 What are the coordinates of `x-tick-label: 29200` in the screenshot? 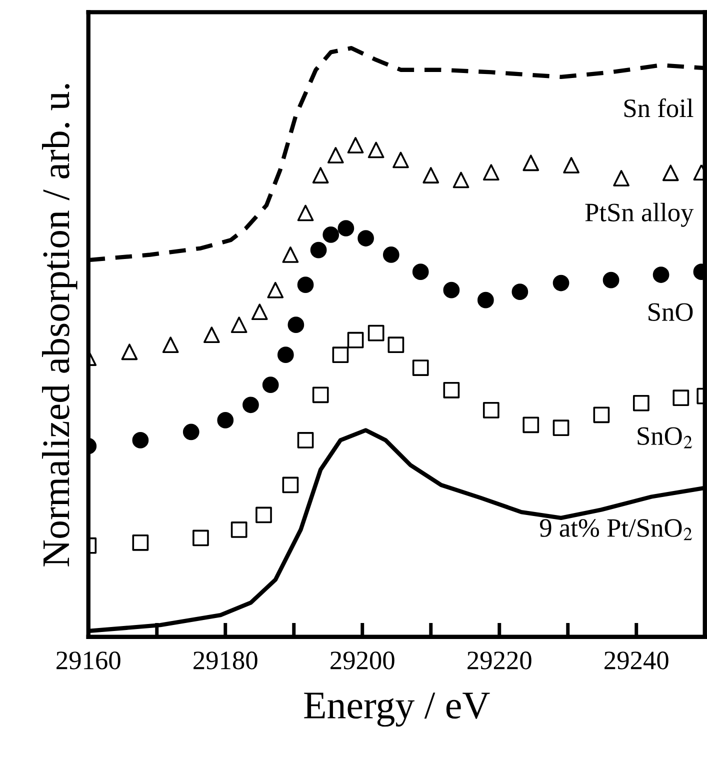 It's located at (362, 661).